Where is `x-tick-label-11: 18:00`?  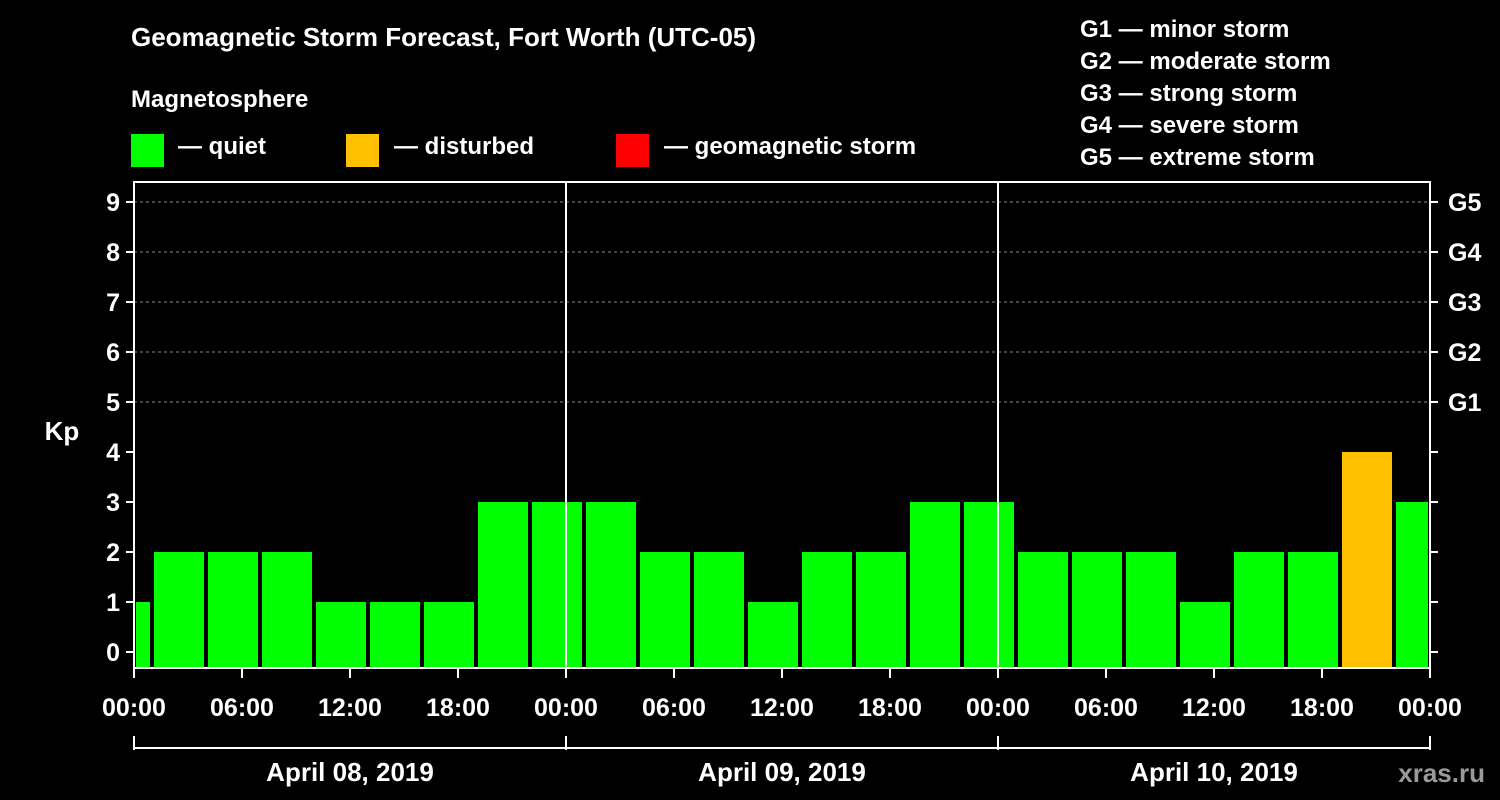
x-tick-label-11: 18:00 is located at coordinates (1322, 708).